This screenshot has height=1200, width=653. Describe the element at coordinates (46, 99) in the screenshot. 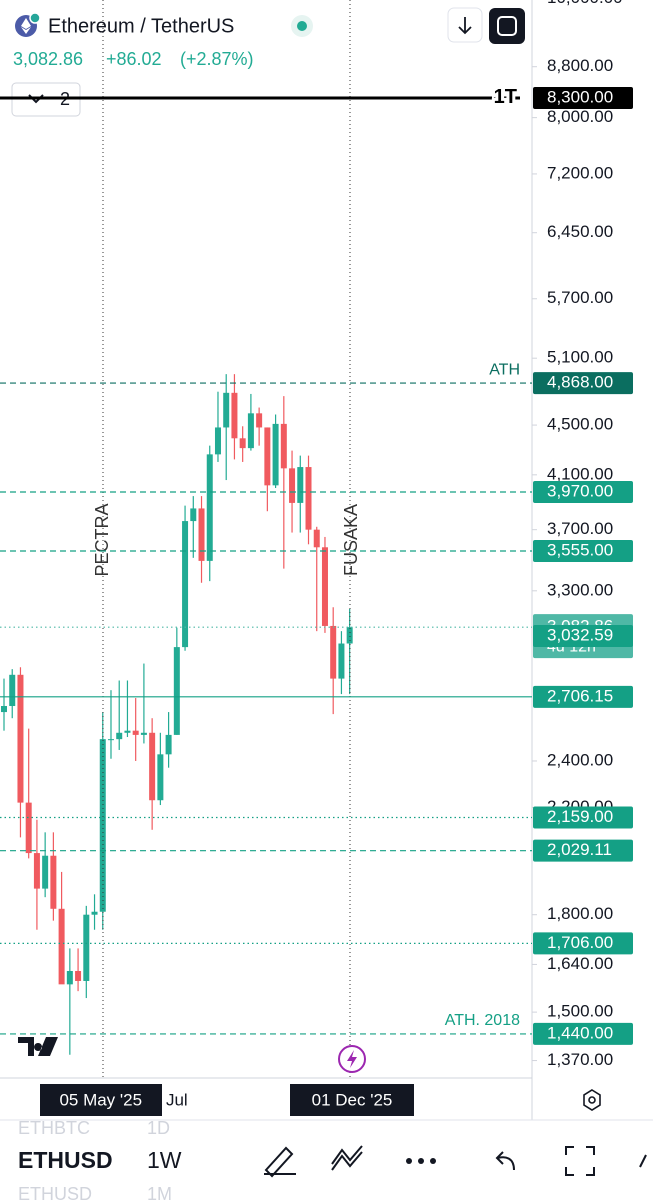

I see `indicators-toggle` at that location.